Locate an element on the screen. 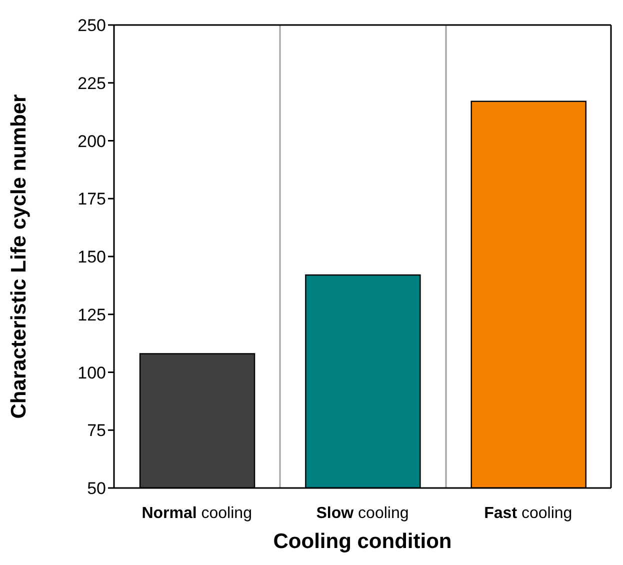 The width and height of the screenshot is (623, 565). y-tick-label: 250 is located at coordinates (92, 26).